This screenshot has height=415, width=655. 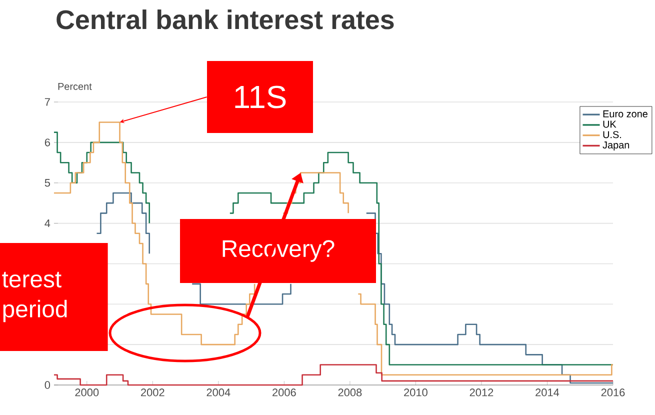 I want to click on x-tick-label: 2008, so click(x=350, y=392).